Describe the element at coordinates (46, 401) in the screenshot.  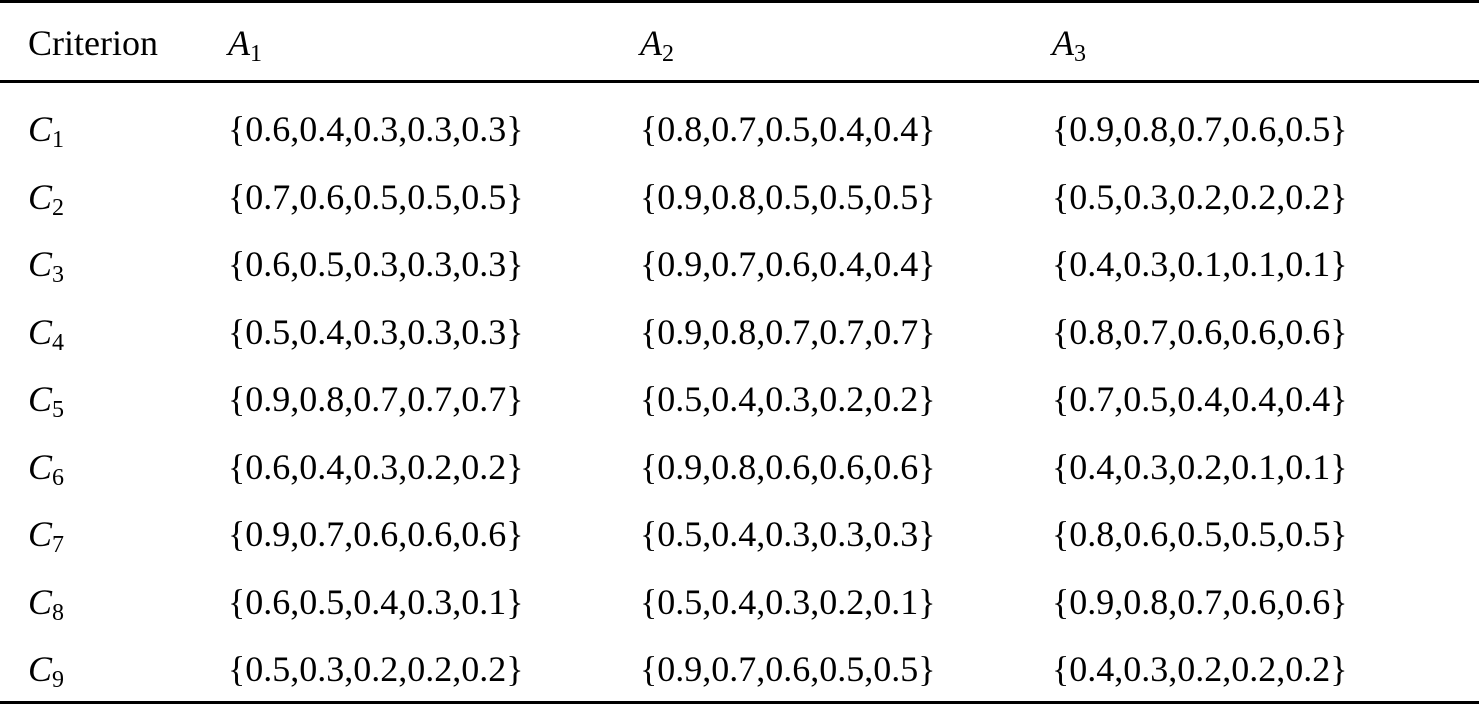
I see `criterion-label: C5` at that location.